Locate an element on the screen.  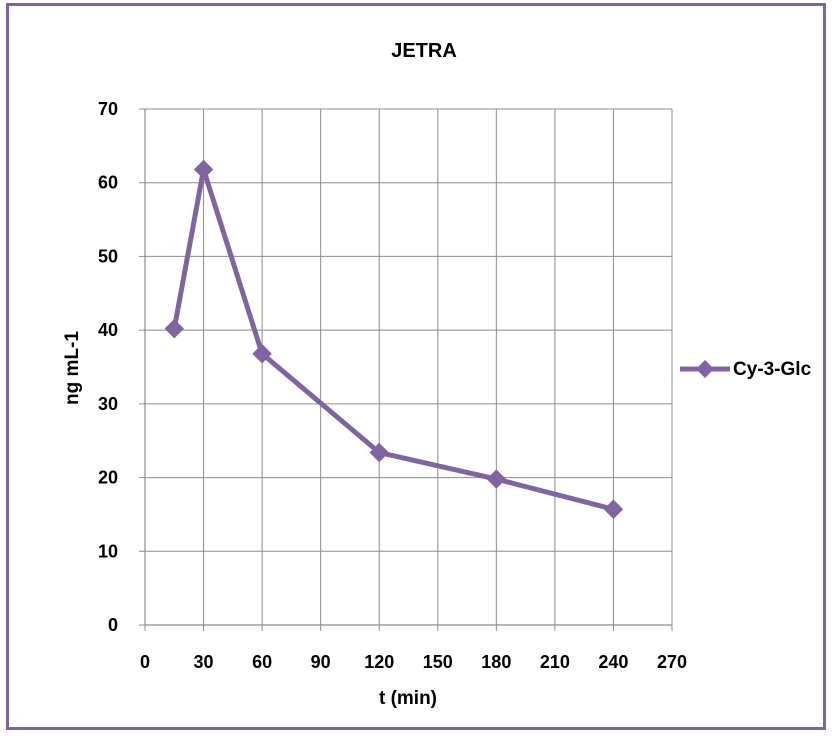
legend-label: Cy-3-Glc is located at coordinates (772, 369).